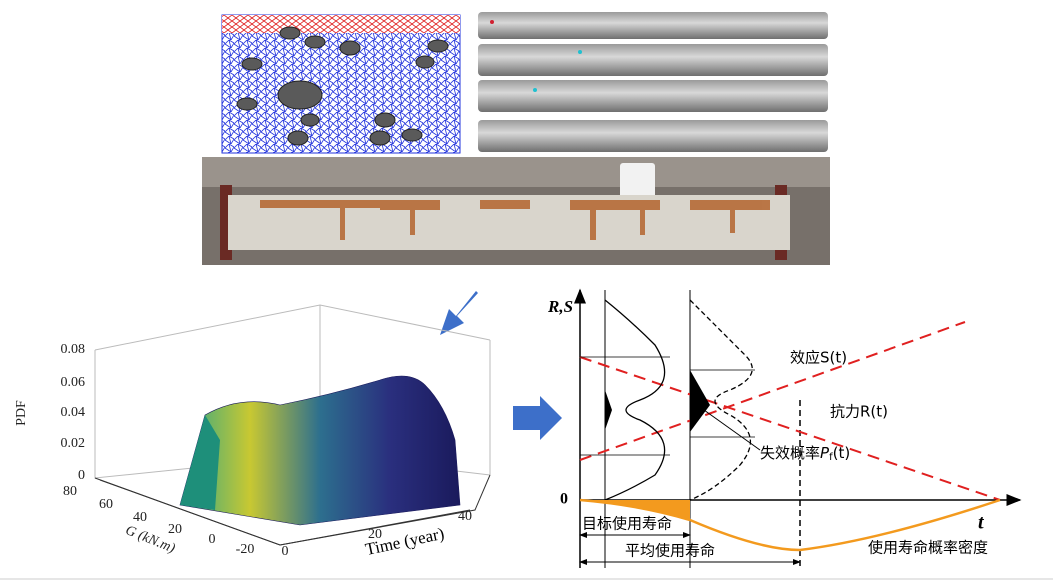 Image resolution: width=1053 pixels, height=584 pixels. I want to click on failure-label: 失效概率Pf(t), so click(805, 454).